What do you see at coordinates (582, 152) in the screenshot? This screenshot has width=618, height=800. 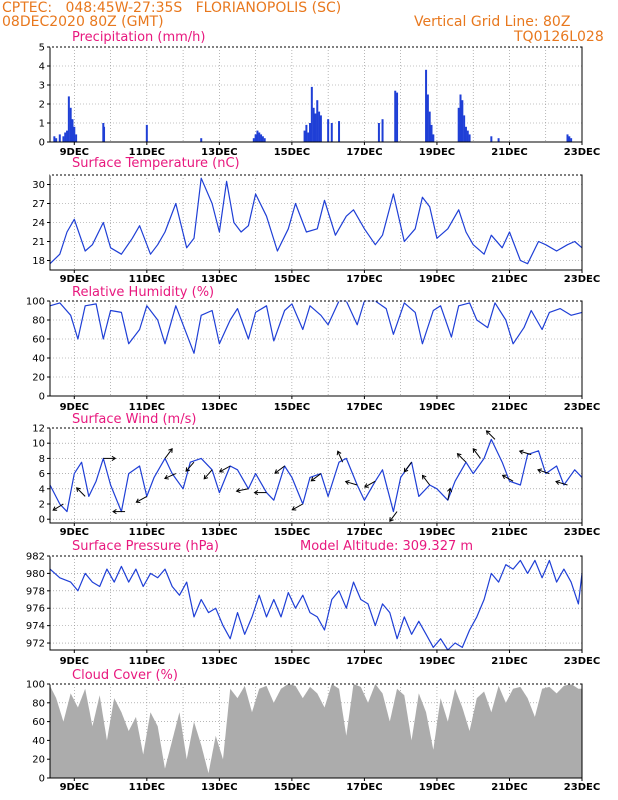 I see `precip-xtick-label: 23DEC` at bounding box center [582, 152].